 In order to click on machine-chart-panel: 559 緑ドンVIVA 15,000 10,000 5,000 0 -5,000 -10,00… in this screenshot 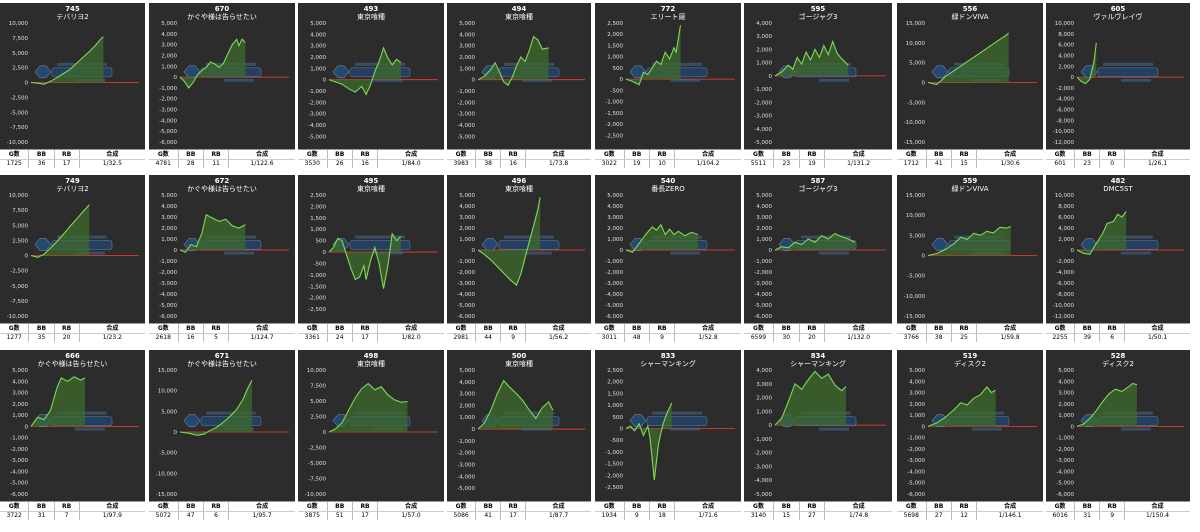, I will do `click(970, 258)`.